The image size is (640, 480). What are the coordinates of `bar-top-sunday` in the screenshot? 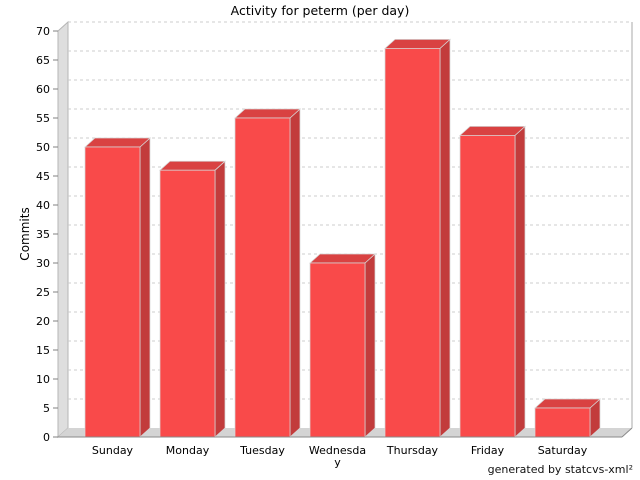 It's located at (117, 142).